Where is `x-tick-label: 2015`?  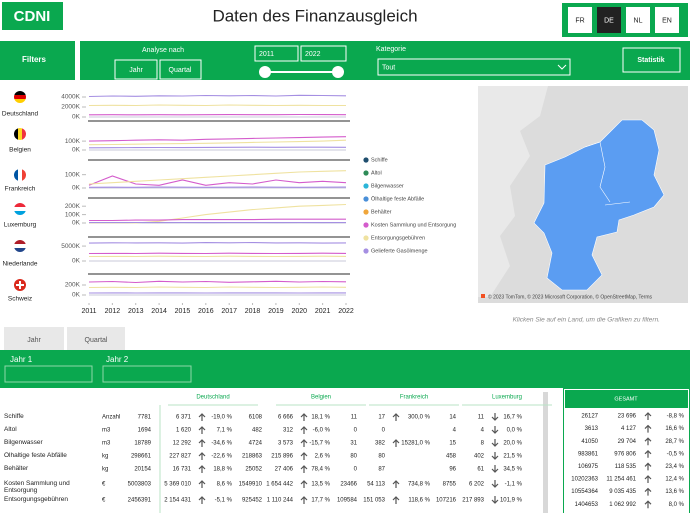 x-tick-label: 2015 is located at coordinates (183, 311).